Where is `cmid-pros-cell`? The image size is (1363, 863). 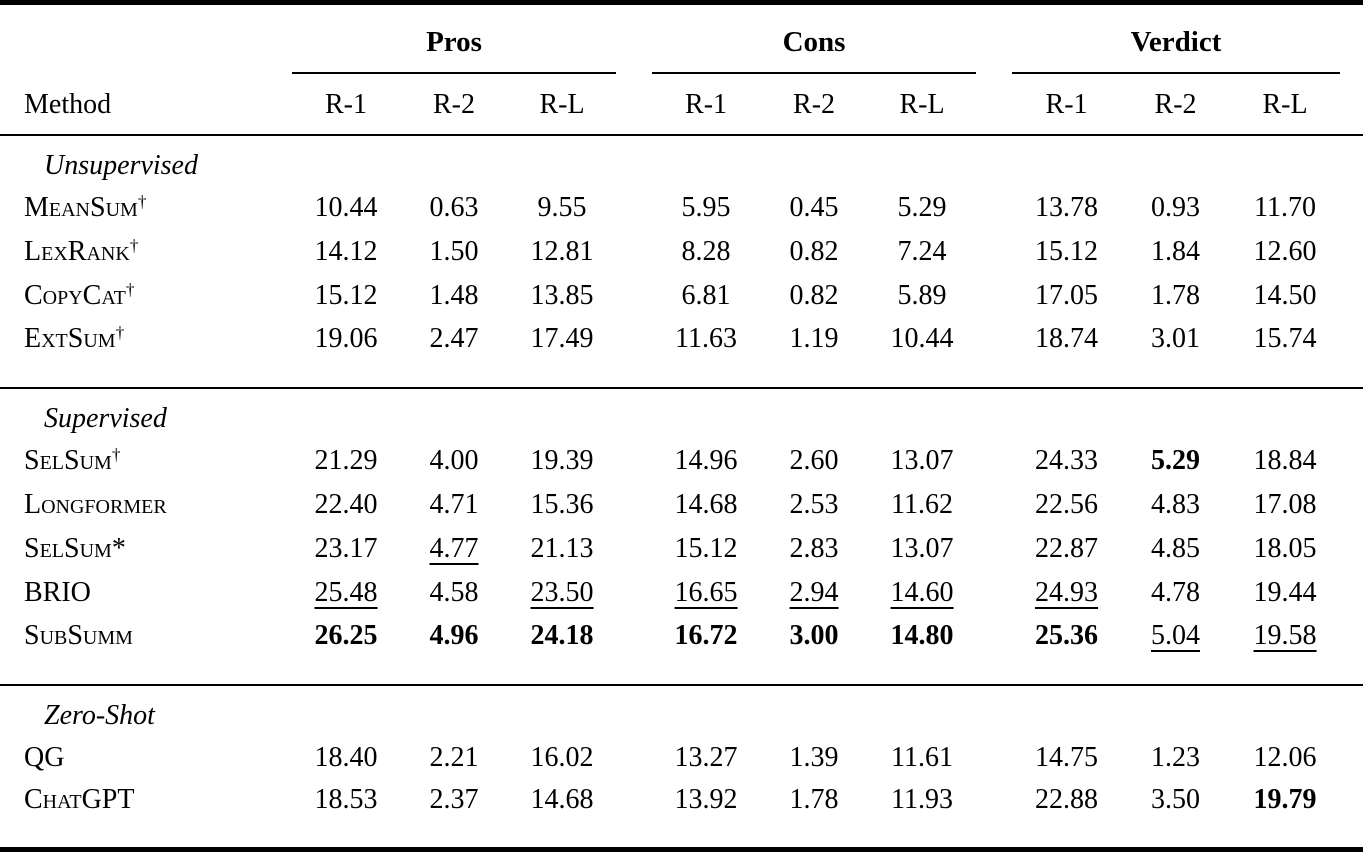 cmid-pros-cell is located at coordinates (454, 70).